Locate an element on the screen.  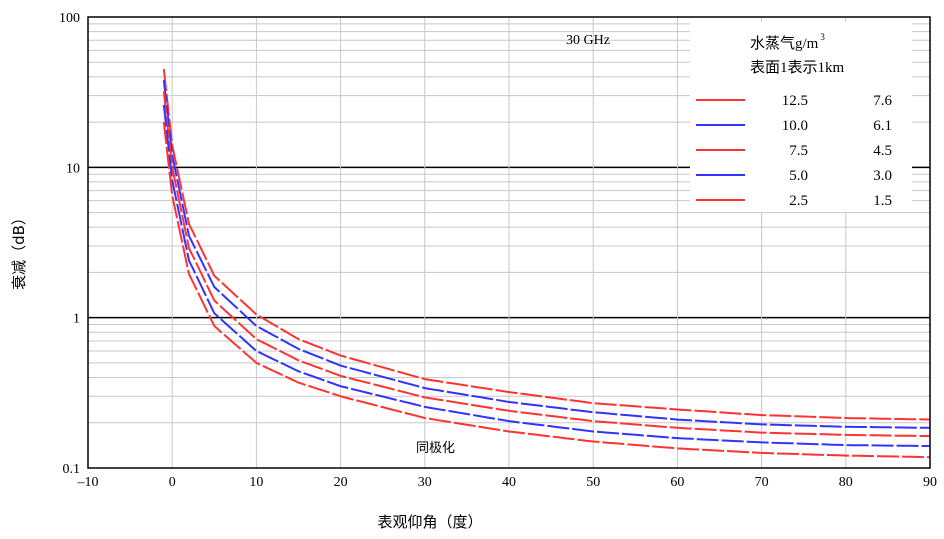
x-tick-label: 40 is located at coordinates (509, 482).